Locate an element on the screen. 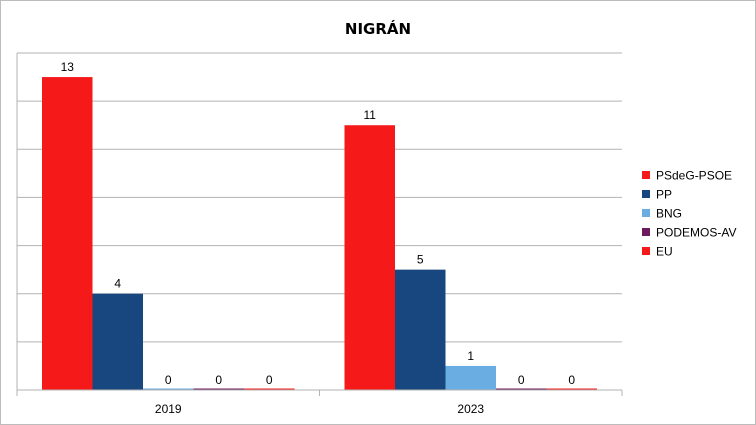  bar-bng-2023 is located at coordinates (470, 377).